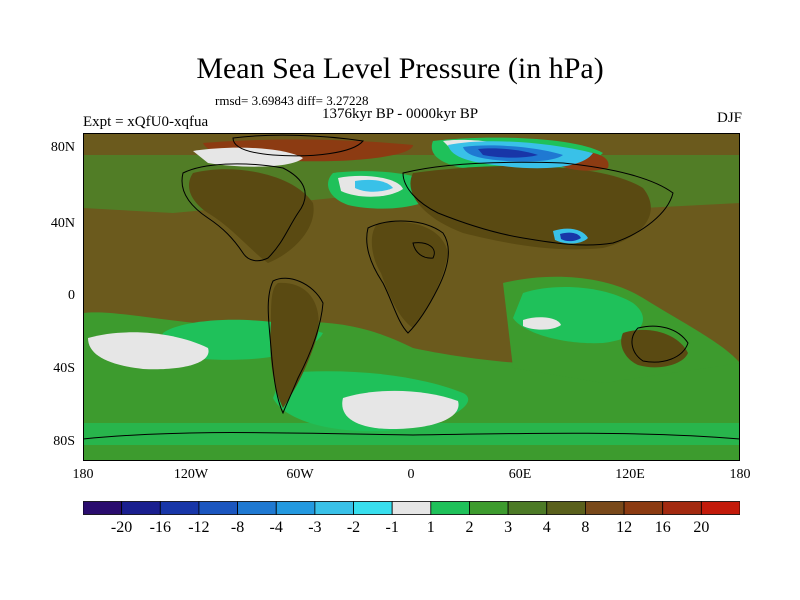 This screenshot has height=600, width=800. What do you see at coordinates (701, 527) in the screenshot?
I see `colorbar-label: 20` at bounding box center [701, 527].